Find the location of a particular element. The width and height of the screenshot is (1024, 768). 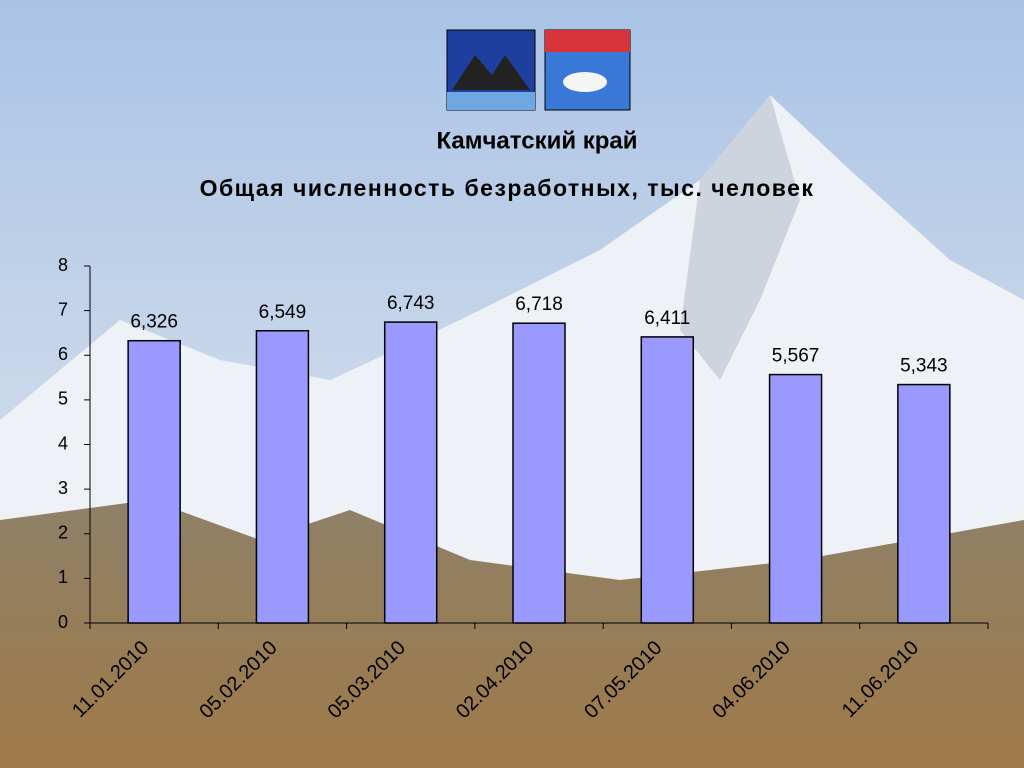

y-tick-label: 6 is located at coordinates (63, 354).